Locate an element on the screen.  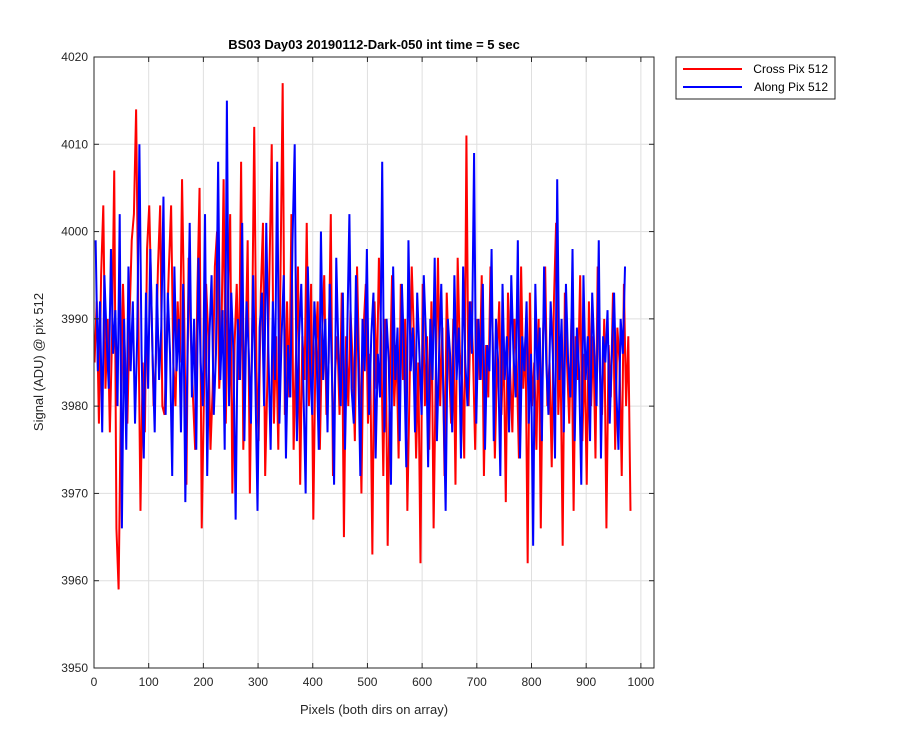
legend-label-along: Along Pix 512 is located at coordinates (791, 87).